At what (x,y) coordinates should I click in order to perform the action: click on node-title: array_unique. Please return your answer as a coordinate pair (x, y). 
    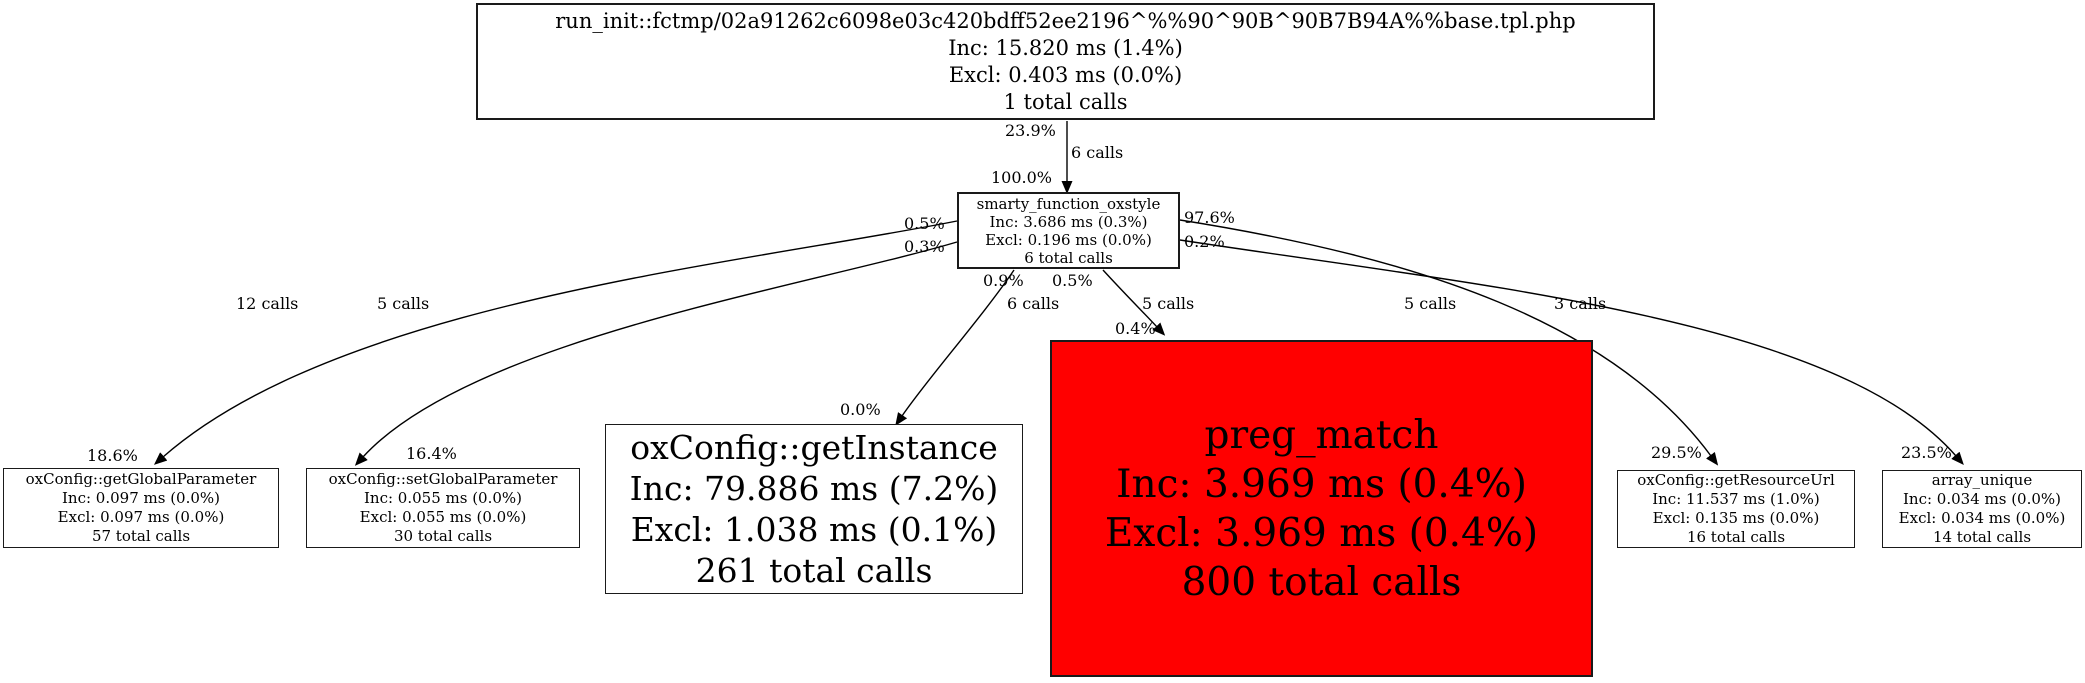
    Looking at the image, I should click on (1982, 480).